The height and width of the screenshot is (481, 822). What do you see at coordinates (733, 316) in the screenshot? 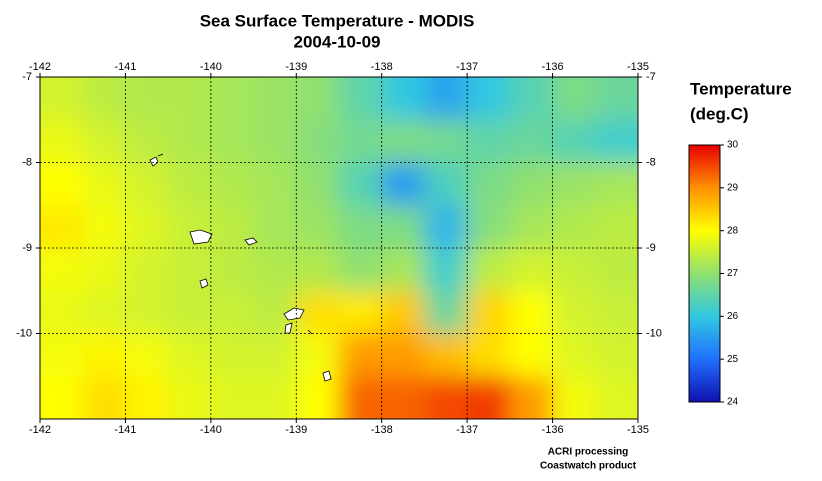
I see `colorbar-tick-label: 26` at bounding box center [733, 316].